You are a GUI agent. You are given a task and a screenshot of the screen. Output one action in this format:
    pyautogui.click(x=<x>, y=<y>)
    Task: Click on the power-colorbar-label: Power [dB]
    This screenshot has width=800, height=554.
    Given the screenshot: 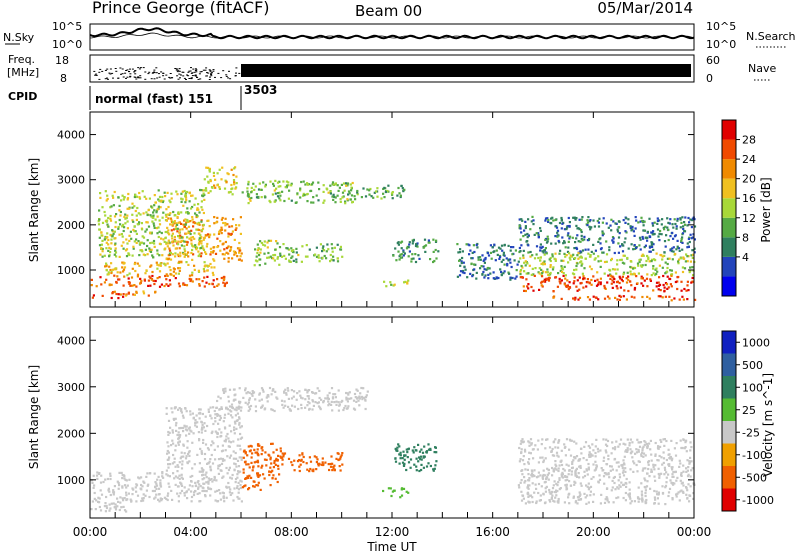 What is the action you would take?
    pyautogui.click(x=766, y=209)
    